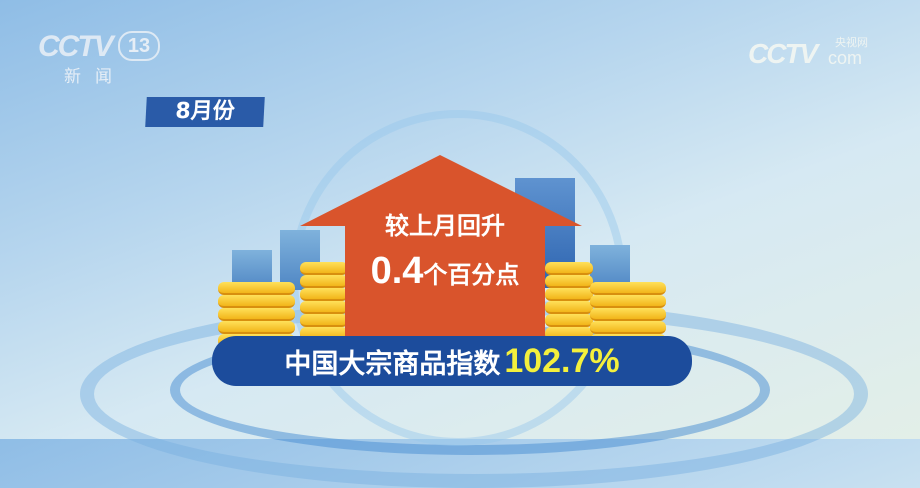  Describe the element at coordinates (392, 364) in the screenshot. I see `index-label: 中国大宗商品指数` at that location.